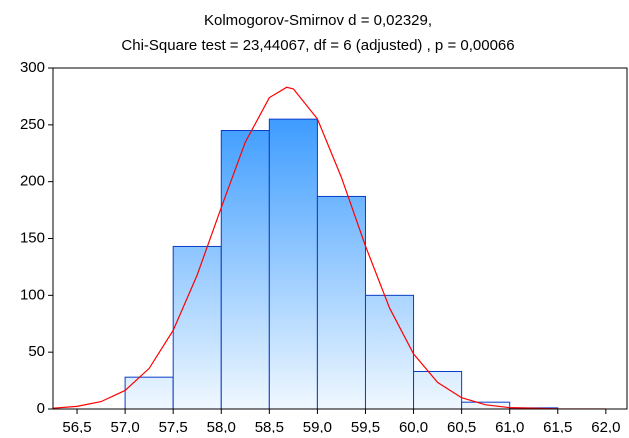  What do you see at coordinates (32, 294) in the screenshot?
I see `y-tick-label: 100` at bounding box center [32, 294].